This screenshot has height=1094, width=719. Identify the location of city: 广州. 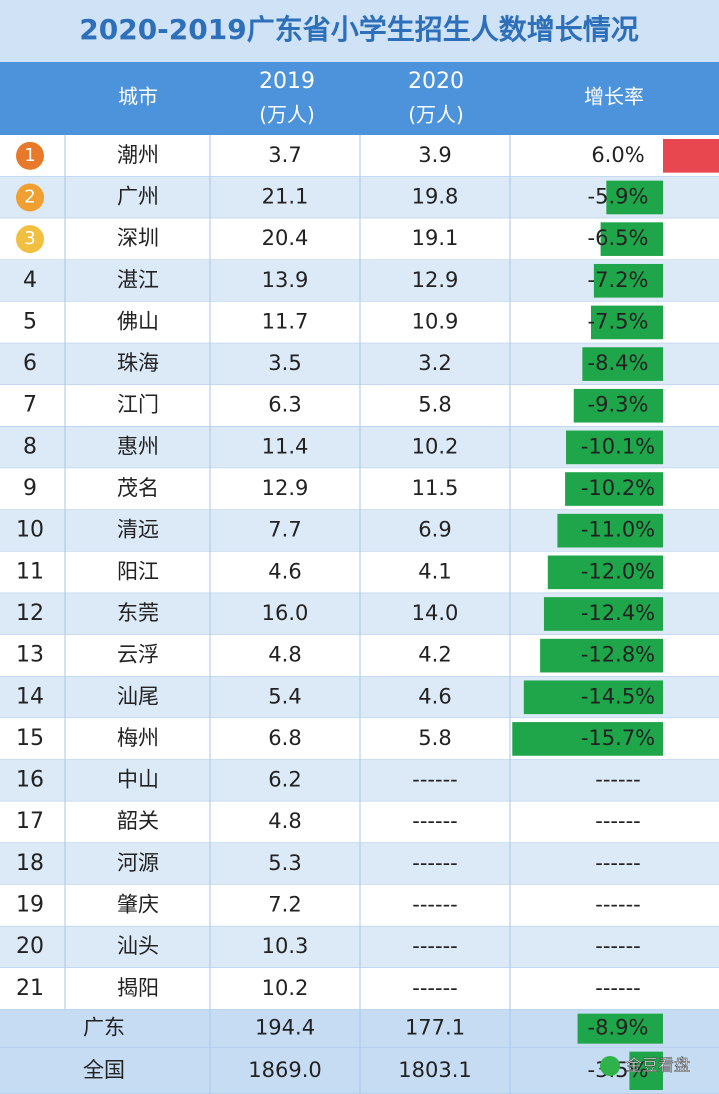
(138, 196).